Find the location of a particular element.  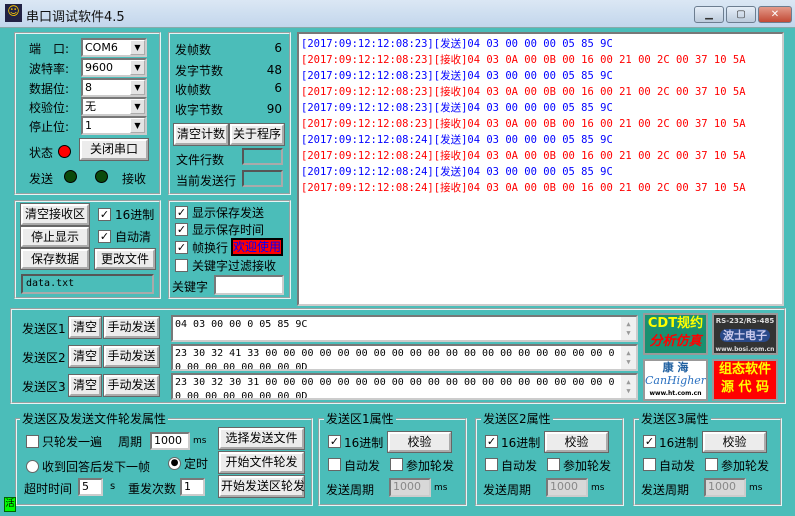

ad-text: 组态软件 is located at coordinates (744, 369).